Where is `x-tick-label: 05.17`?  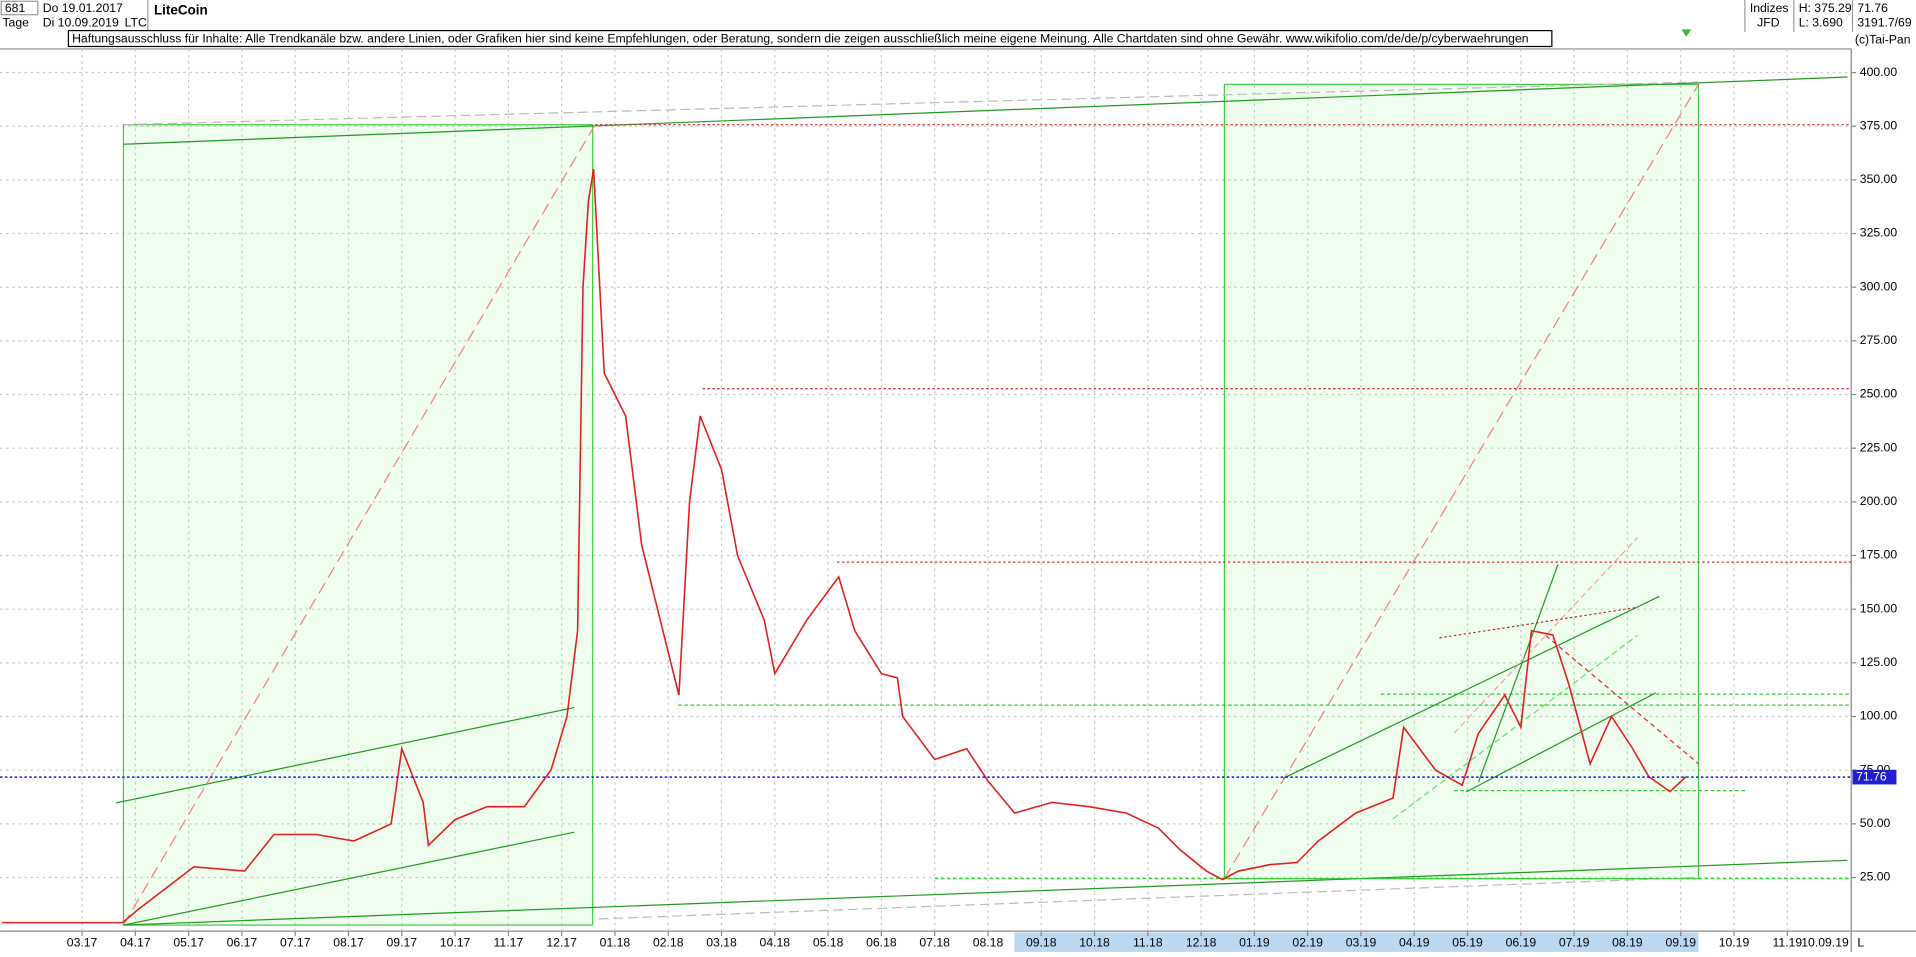 x-tick-label: 05.17 is located at coordinates (188, 943).